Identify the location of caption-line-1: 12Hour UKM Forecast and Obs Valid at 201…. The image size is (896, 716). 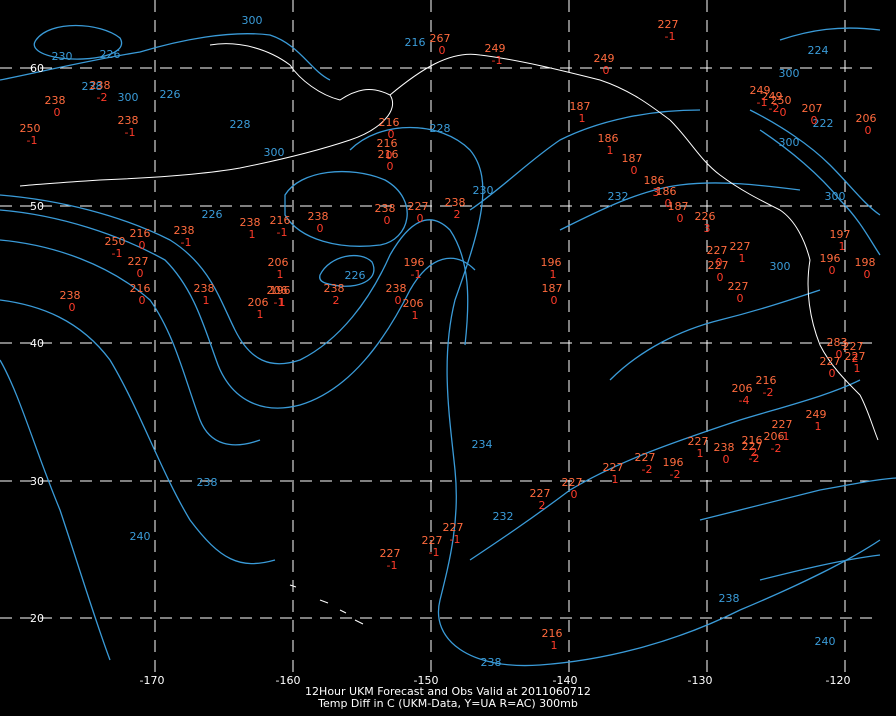
(448, 691).